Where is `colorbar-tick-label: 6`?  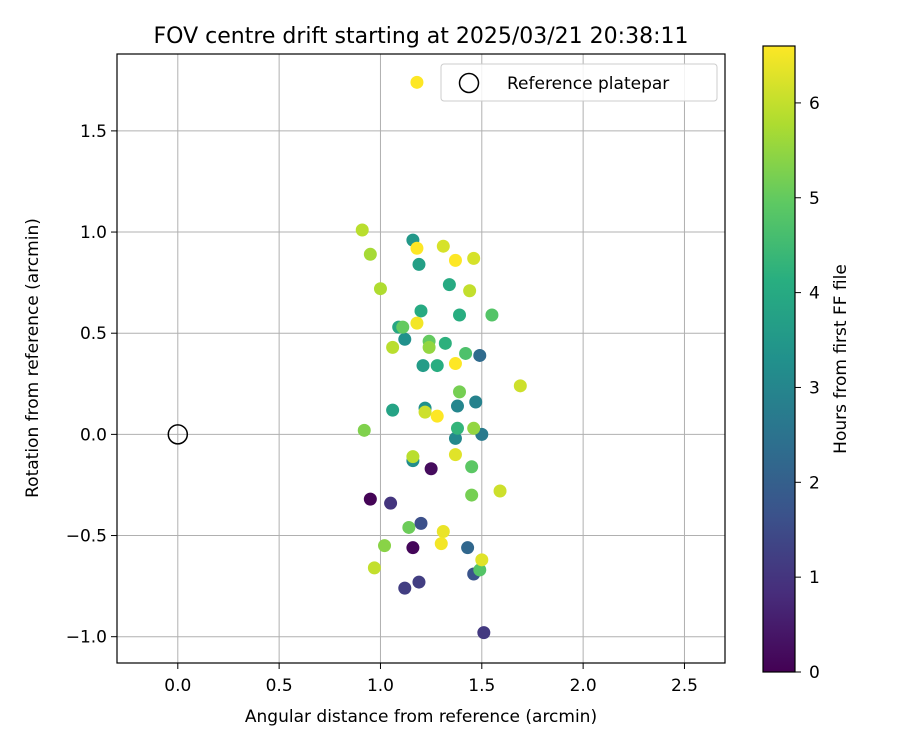
colorbar-tick-label: 6 is located at coordinates (814, 104).